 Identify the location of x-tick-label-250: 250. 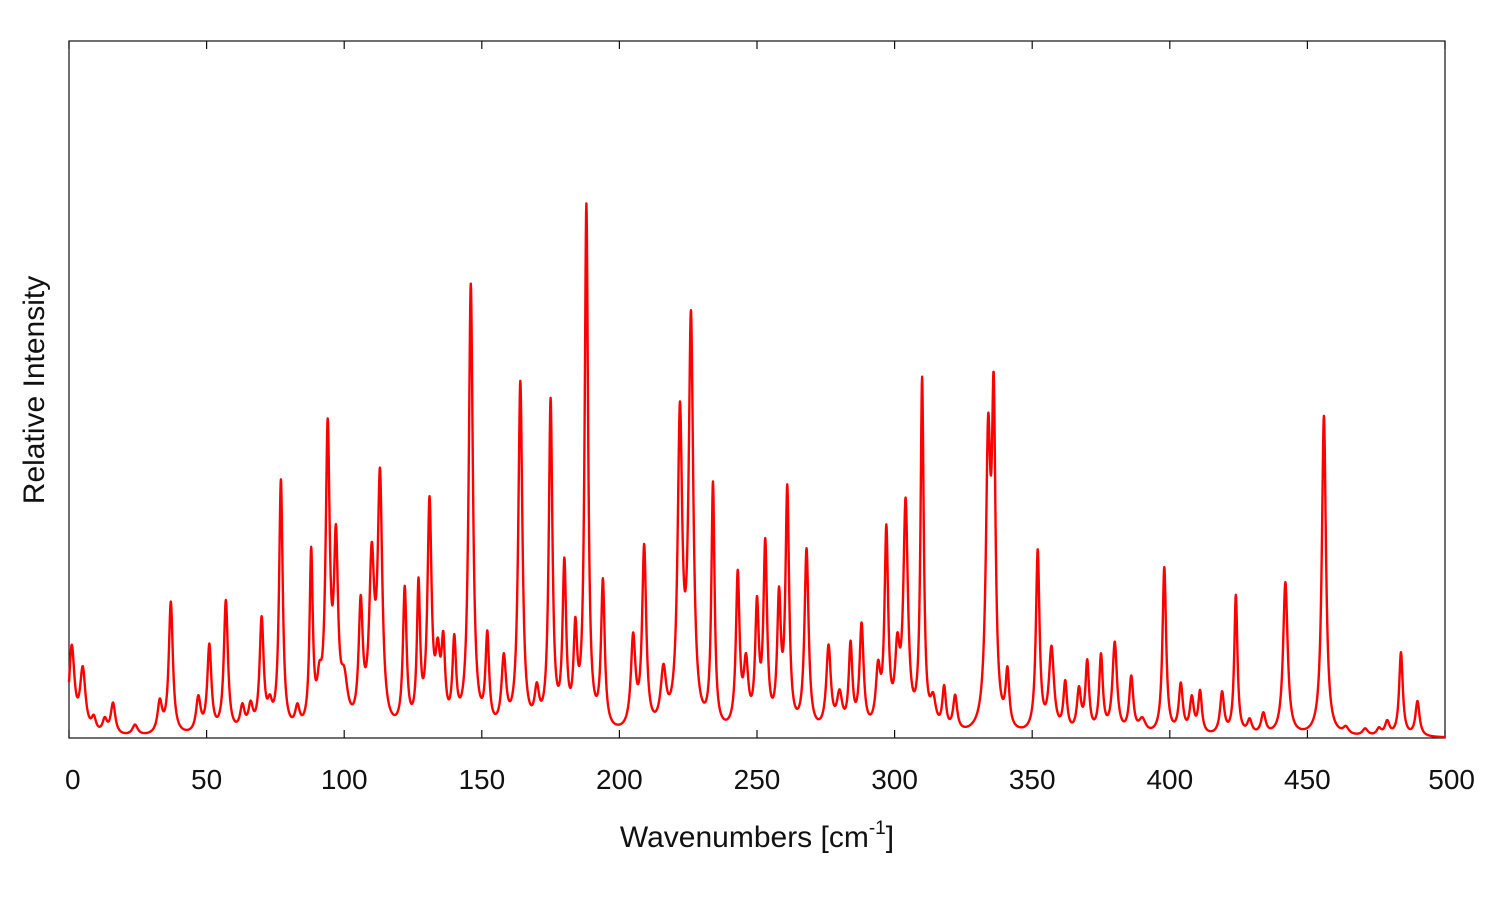
(757, 779).